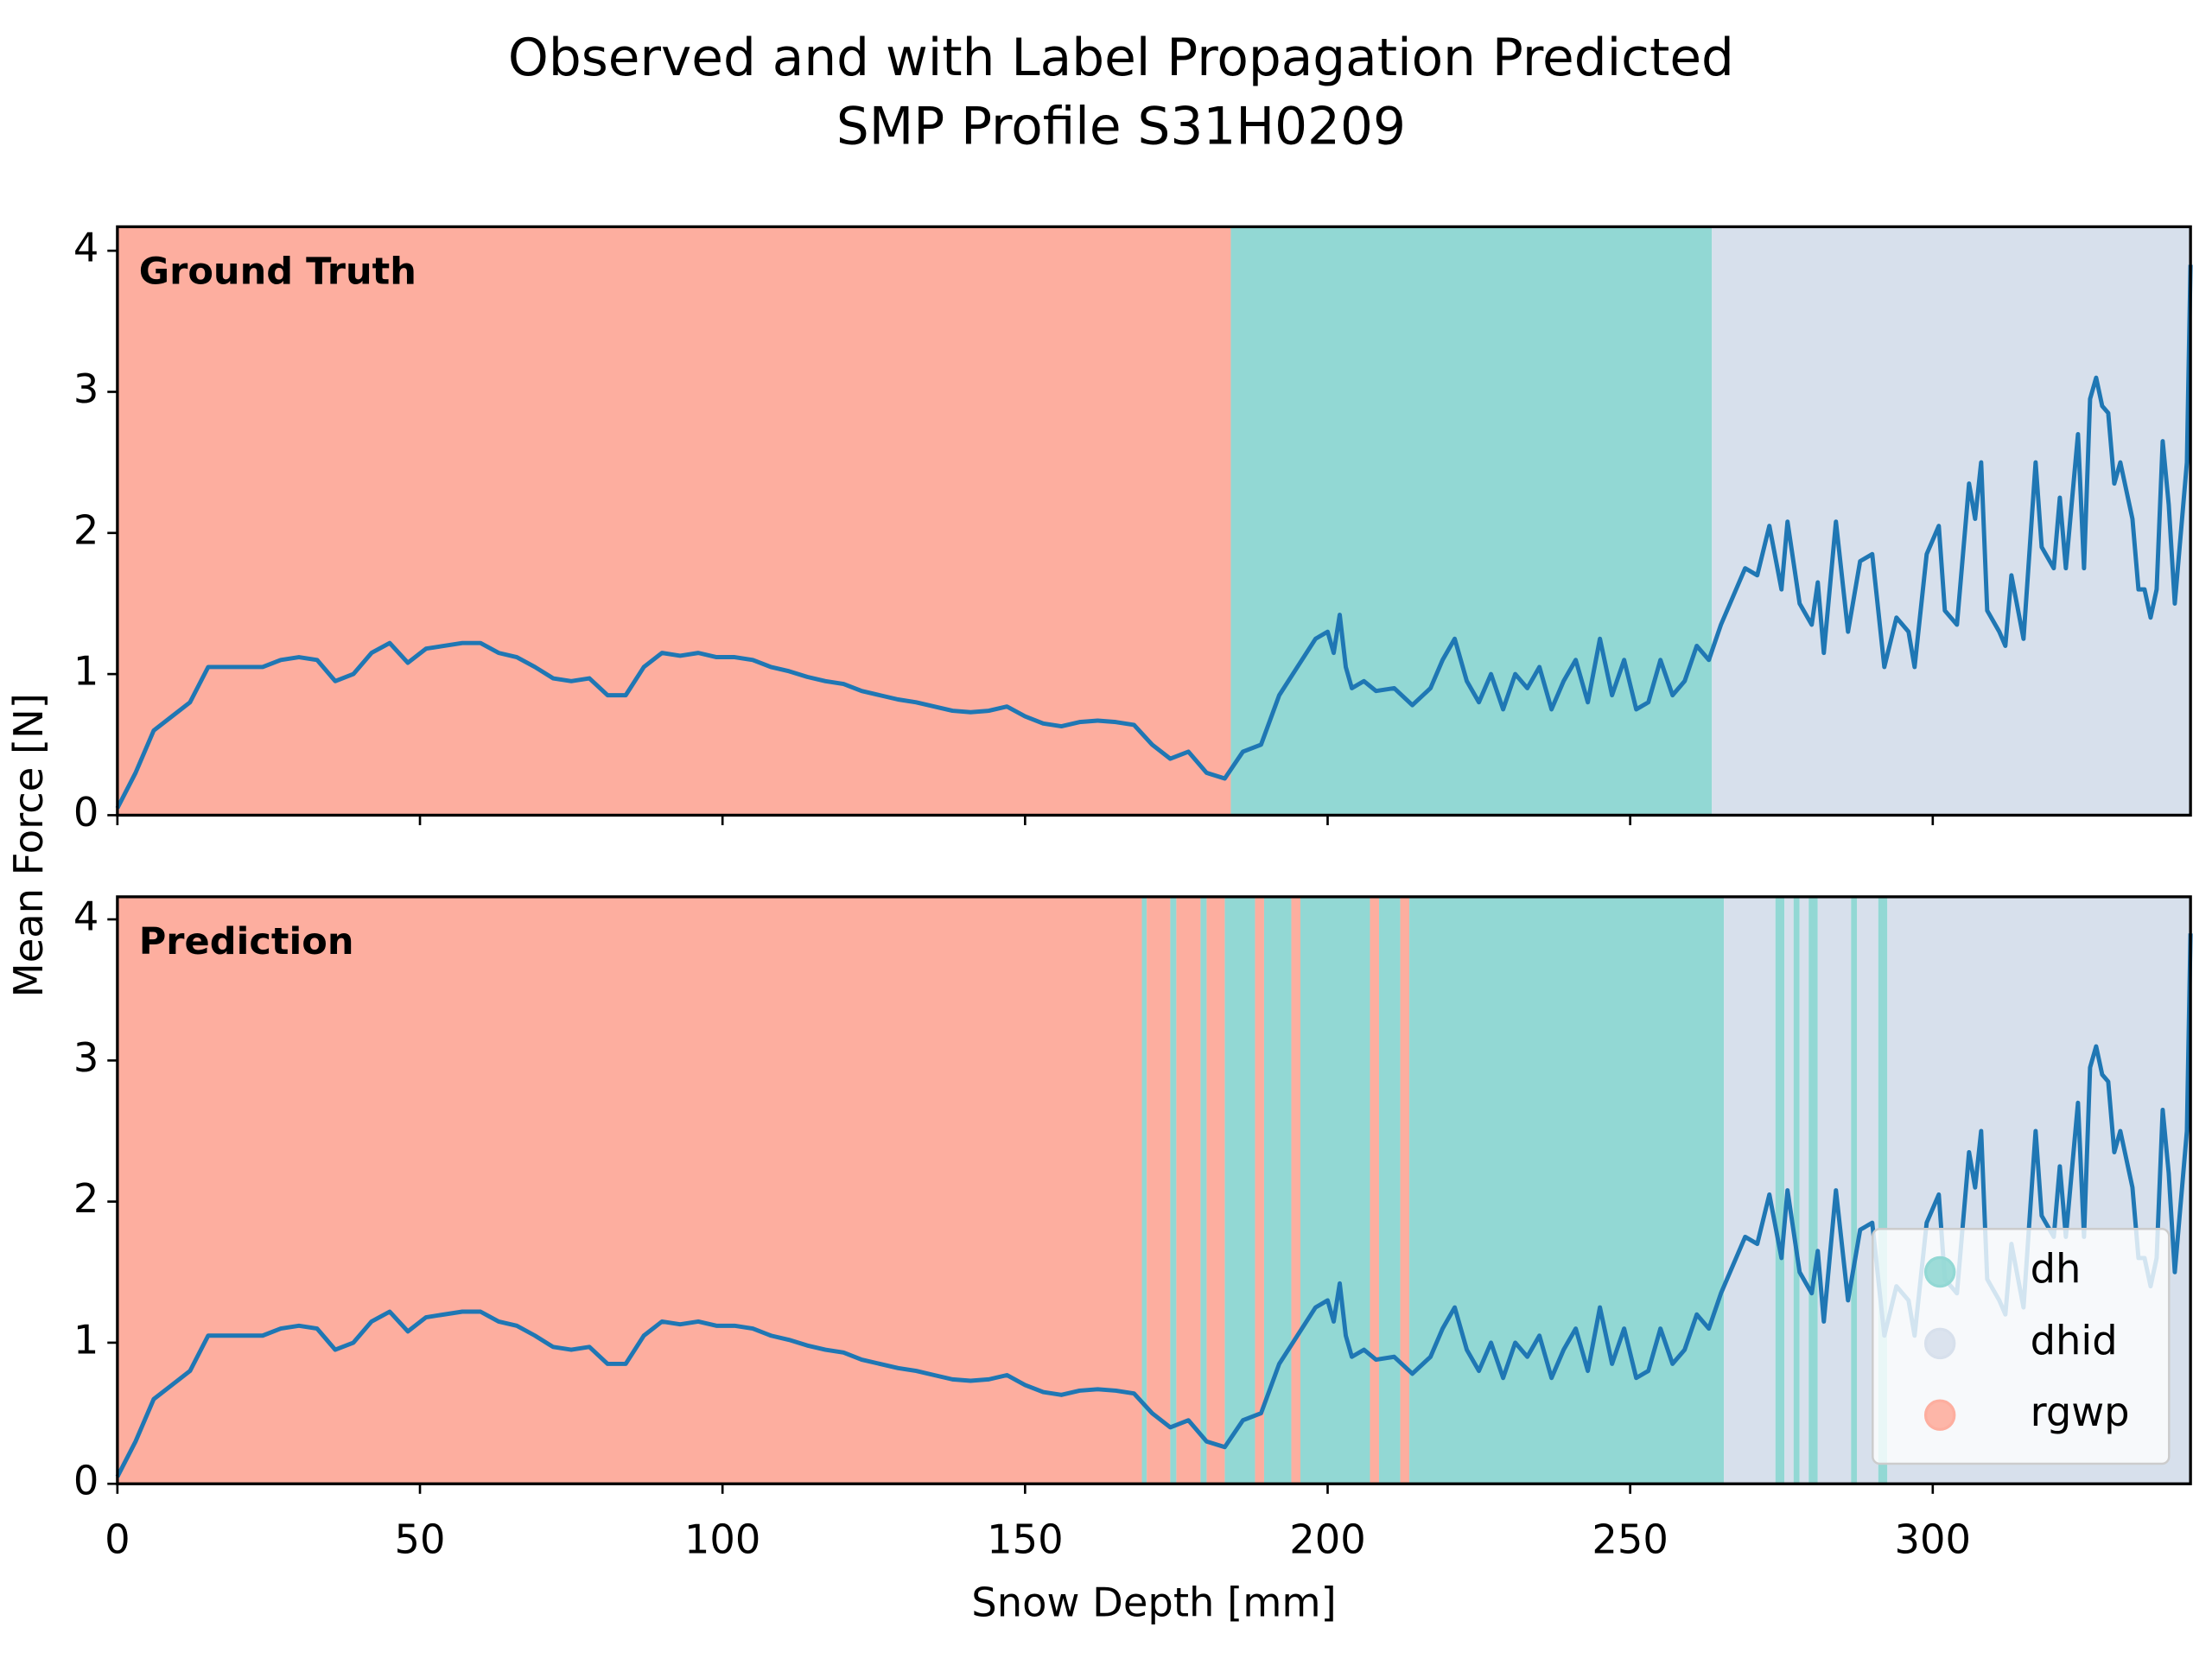 Image resolution: width=2212 pixels, height=1659 pixels. Describe the element at coordinates (2056, 1269) in the screenshot. I see `legend-label: dh` at that location.